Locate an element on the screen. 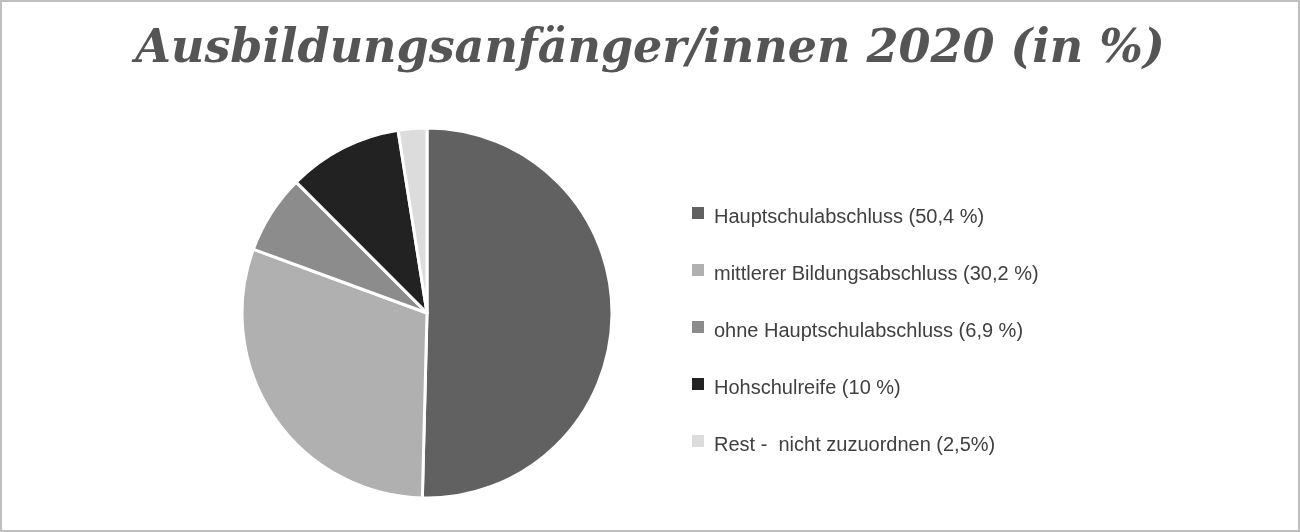 The image size is (1300, 532). legend-label: Hohschulreife (10 %) is located at coordinates (807, 387).